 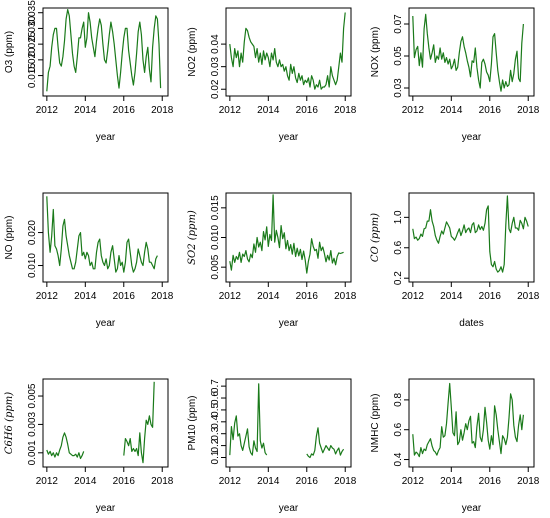 What do you see at coordinates (32, 423) in the screenshot?
I see `y-tick-label: 0.003` at bounding box center [32, 423].